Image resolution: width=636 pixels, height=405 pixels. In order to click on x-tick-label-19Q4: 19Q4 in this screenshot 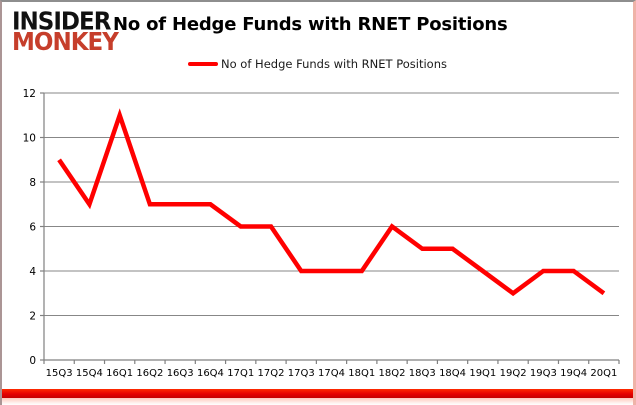, I will do `click(573, 373)`.